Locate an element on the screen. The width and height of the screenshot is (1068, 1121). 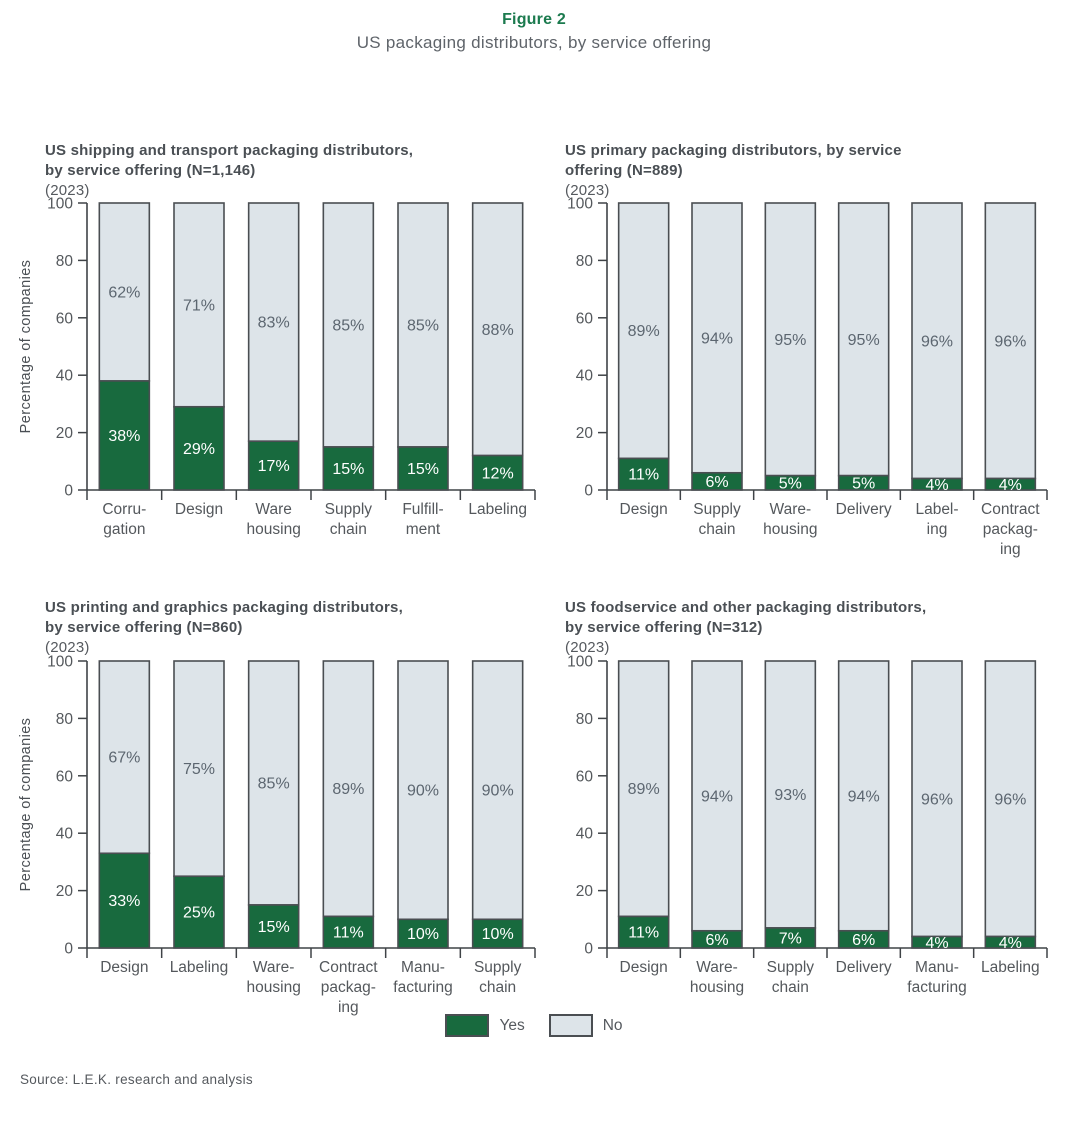
svg-text: 71% is located at coordinates (199, 305).